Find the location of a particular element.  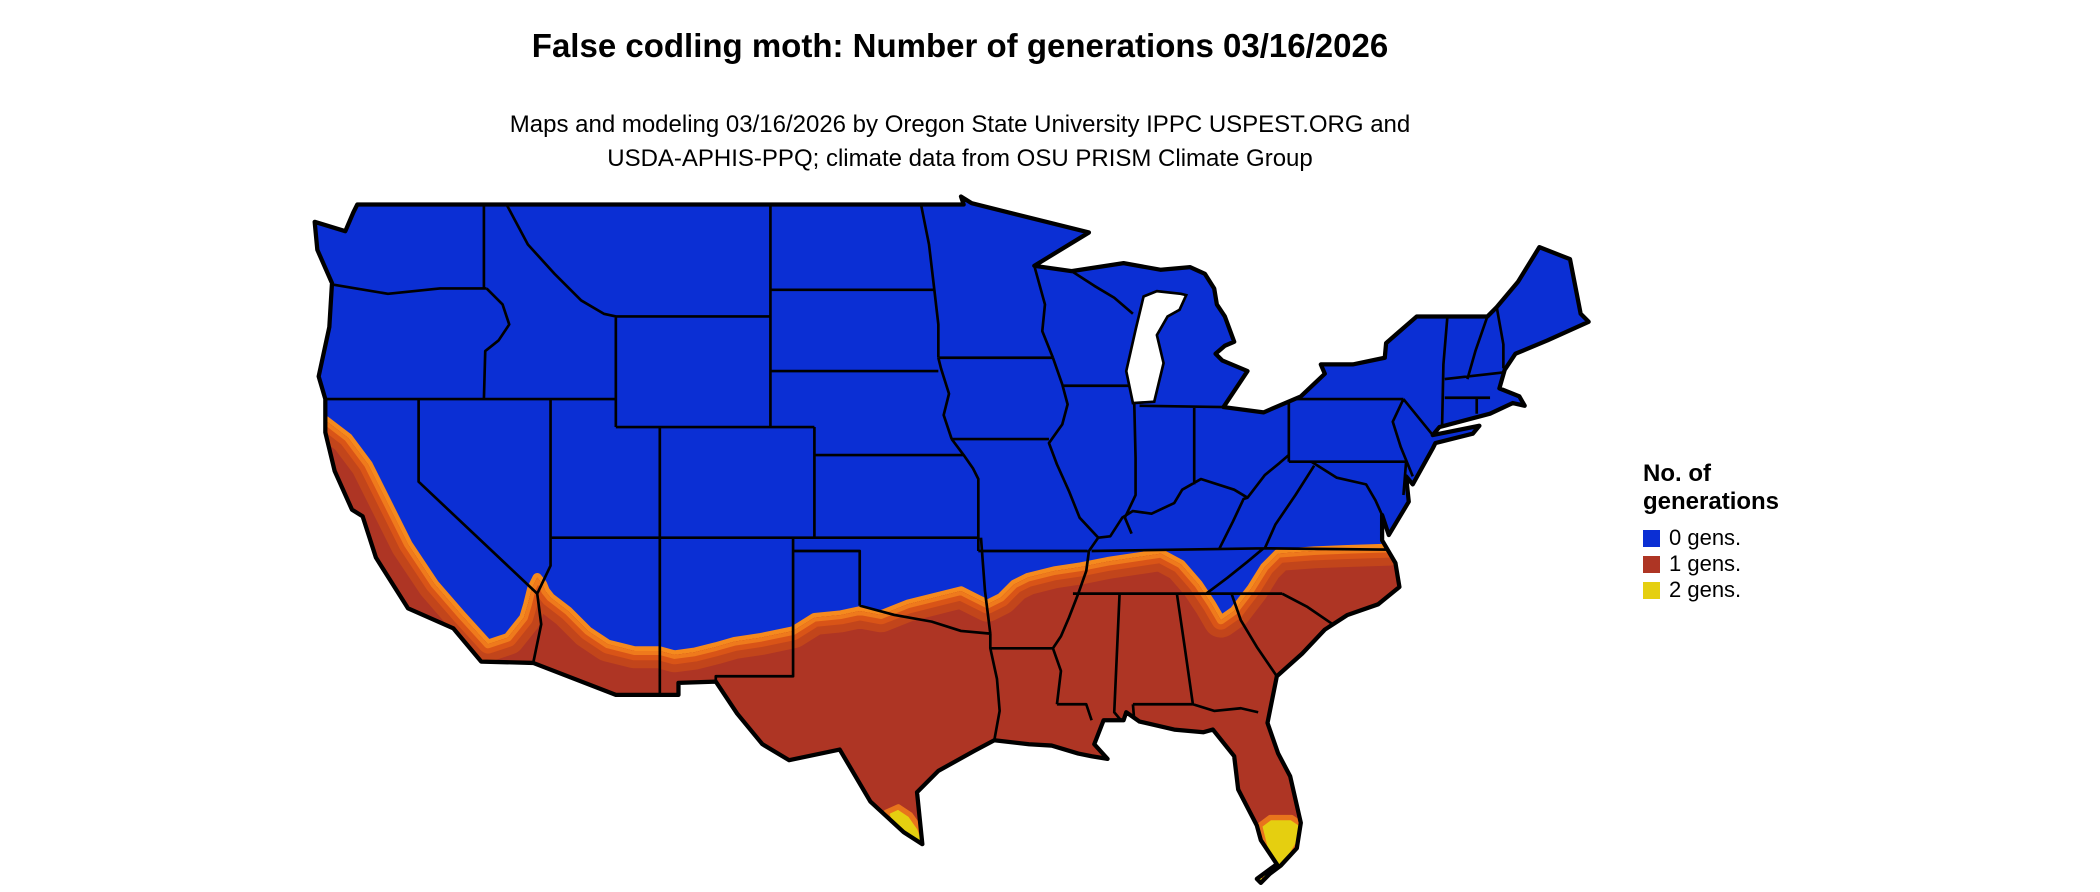

legend-title-line-1: No. of is located at coordinates (1677, 473).